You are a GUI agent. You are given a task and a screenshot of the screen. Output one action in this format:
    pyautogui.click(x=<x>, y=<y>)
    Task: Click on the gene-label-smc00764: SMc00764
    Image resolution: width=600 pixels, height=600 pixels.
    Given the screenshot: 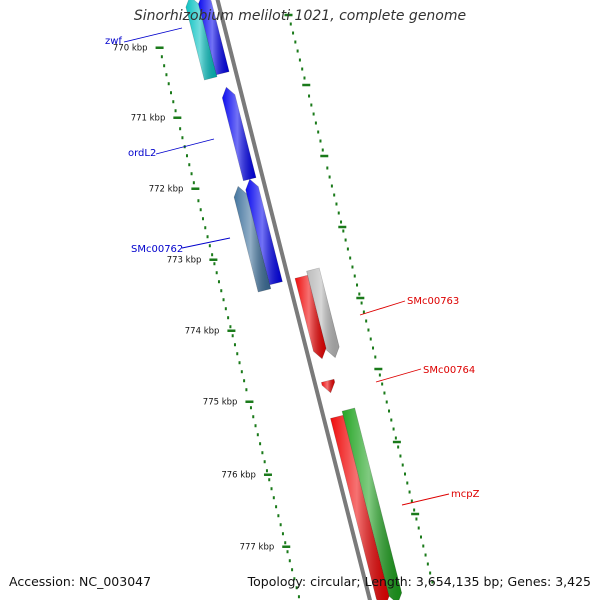 What is the action you would take?
    pyautogui.click(x=449, y=370)
    